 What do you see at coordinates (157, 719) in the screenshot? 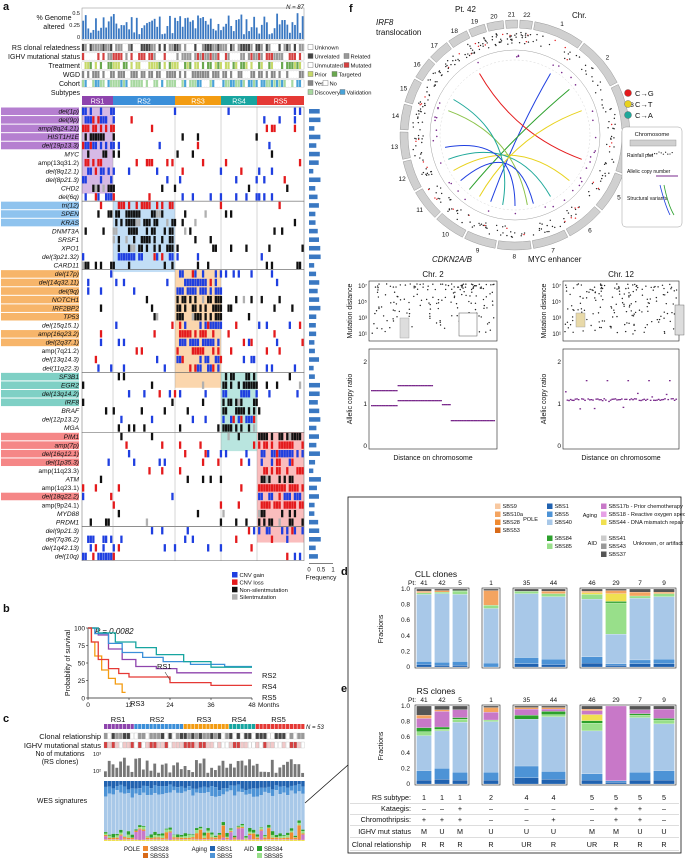
I see `c-group-label: RS2` at bounding box center [157, 719].